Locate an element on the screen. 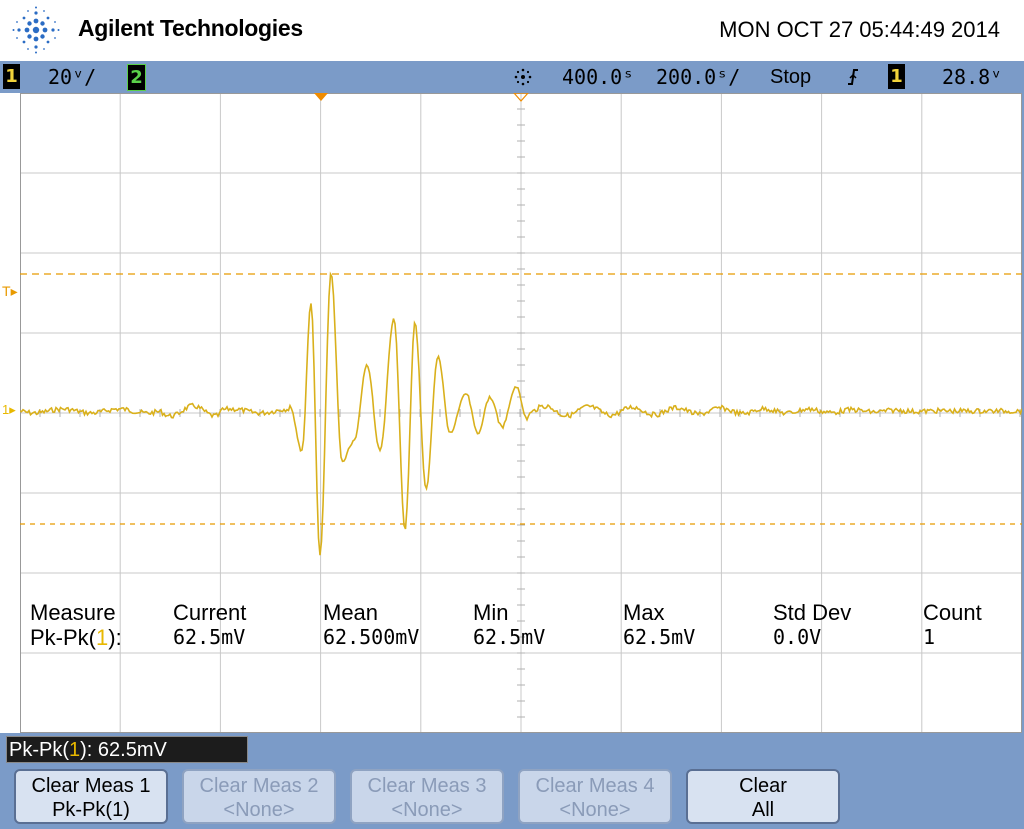 The width and height of the screenshot is (1024, 829). mean-column: Mean 62.500mV is located at coordinates (371, 625).